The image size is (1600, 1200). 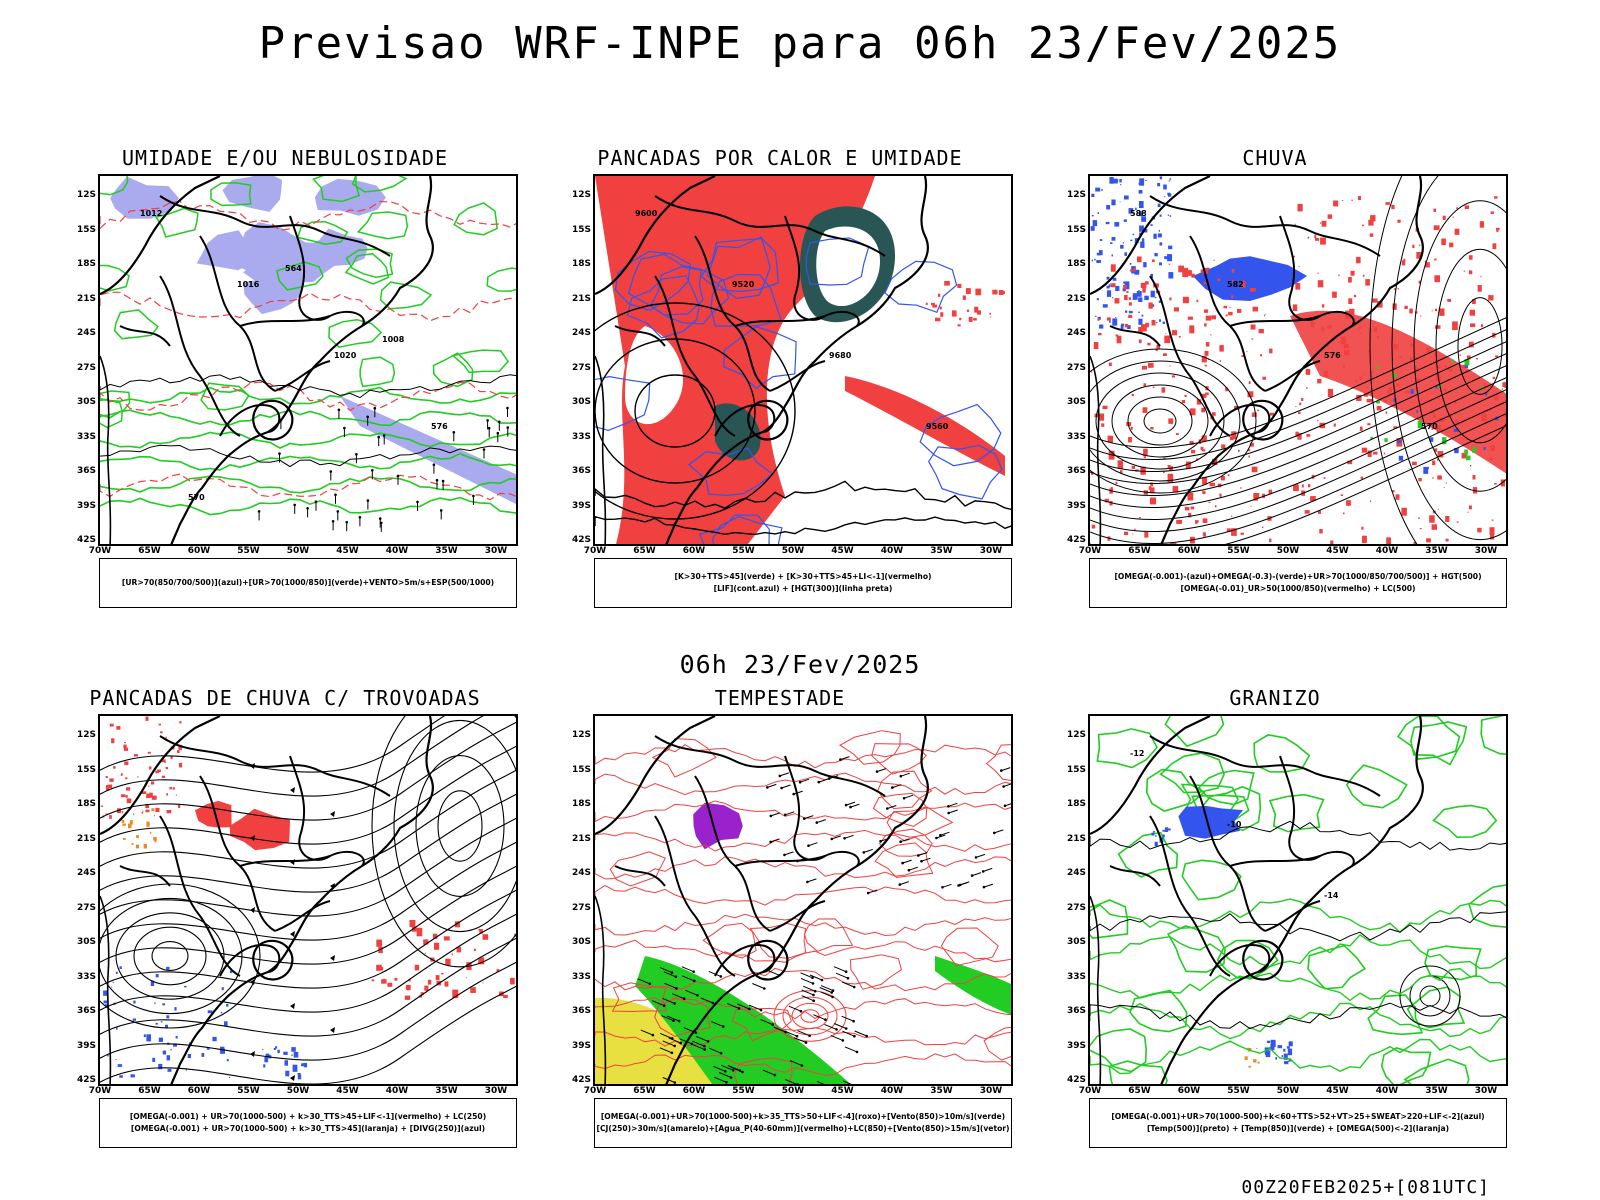 What do you see at coordinates (308, 1011) in the screenshot?
I see `streamline` at bounding box center [308, 1011].